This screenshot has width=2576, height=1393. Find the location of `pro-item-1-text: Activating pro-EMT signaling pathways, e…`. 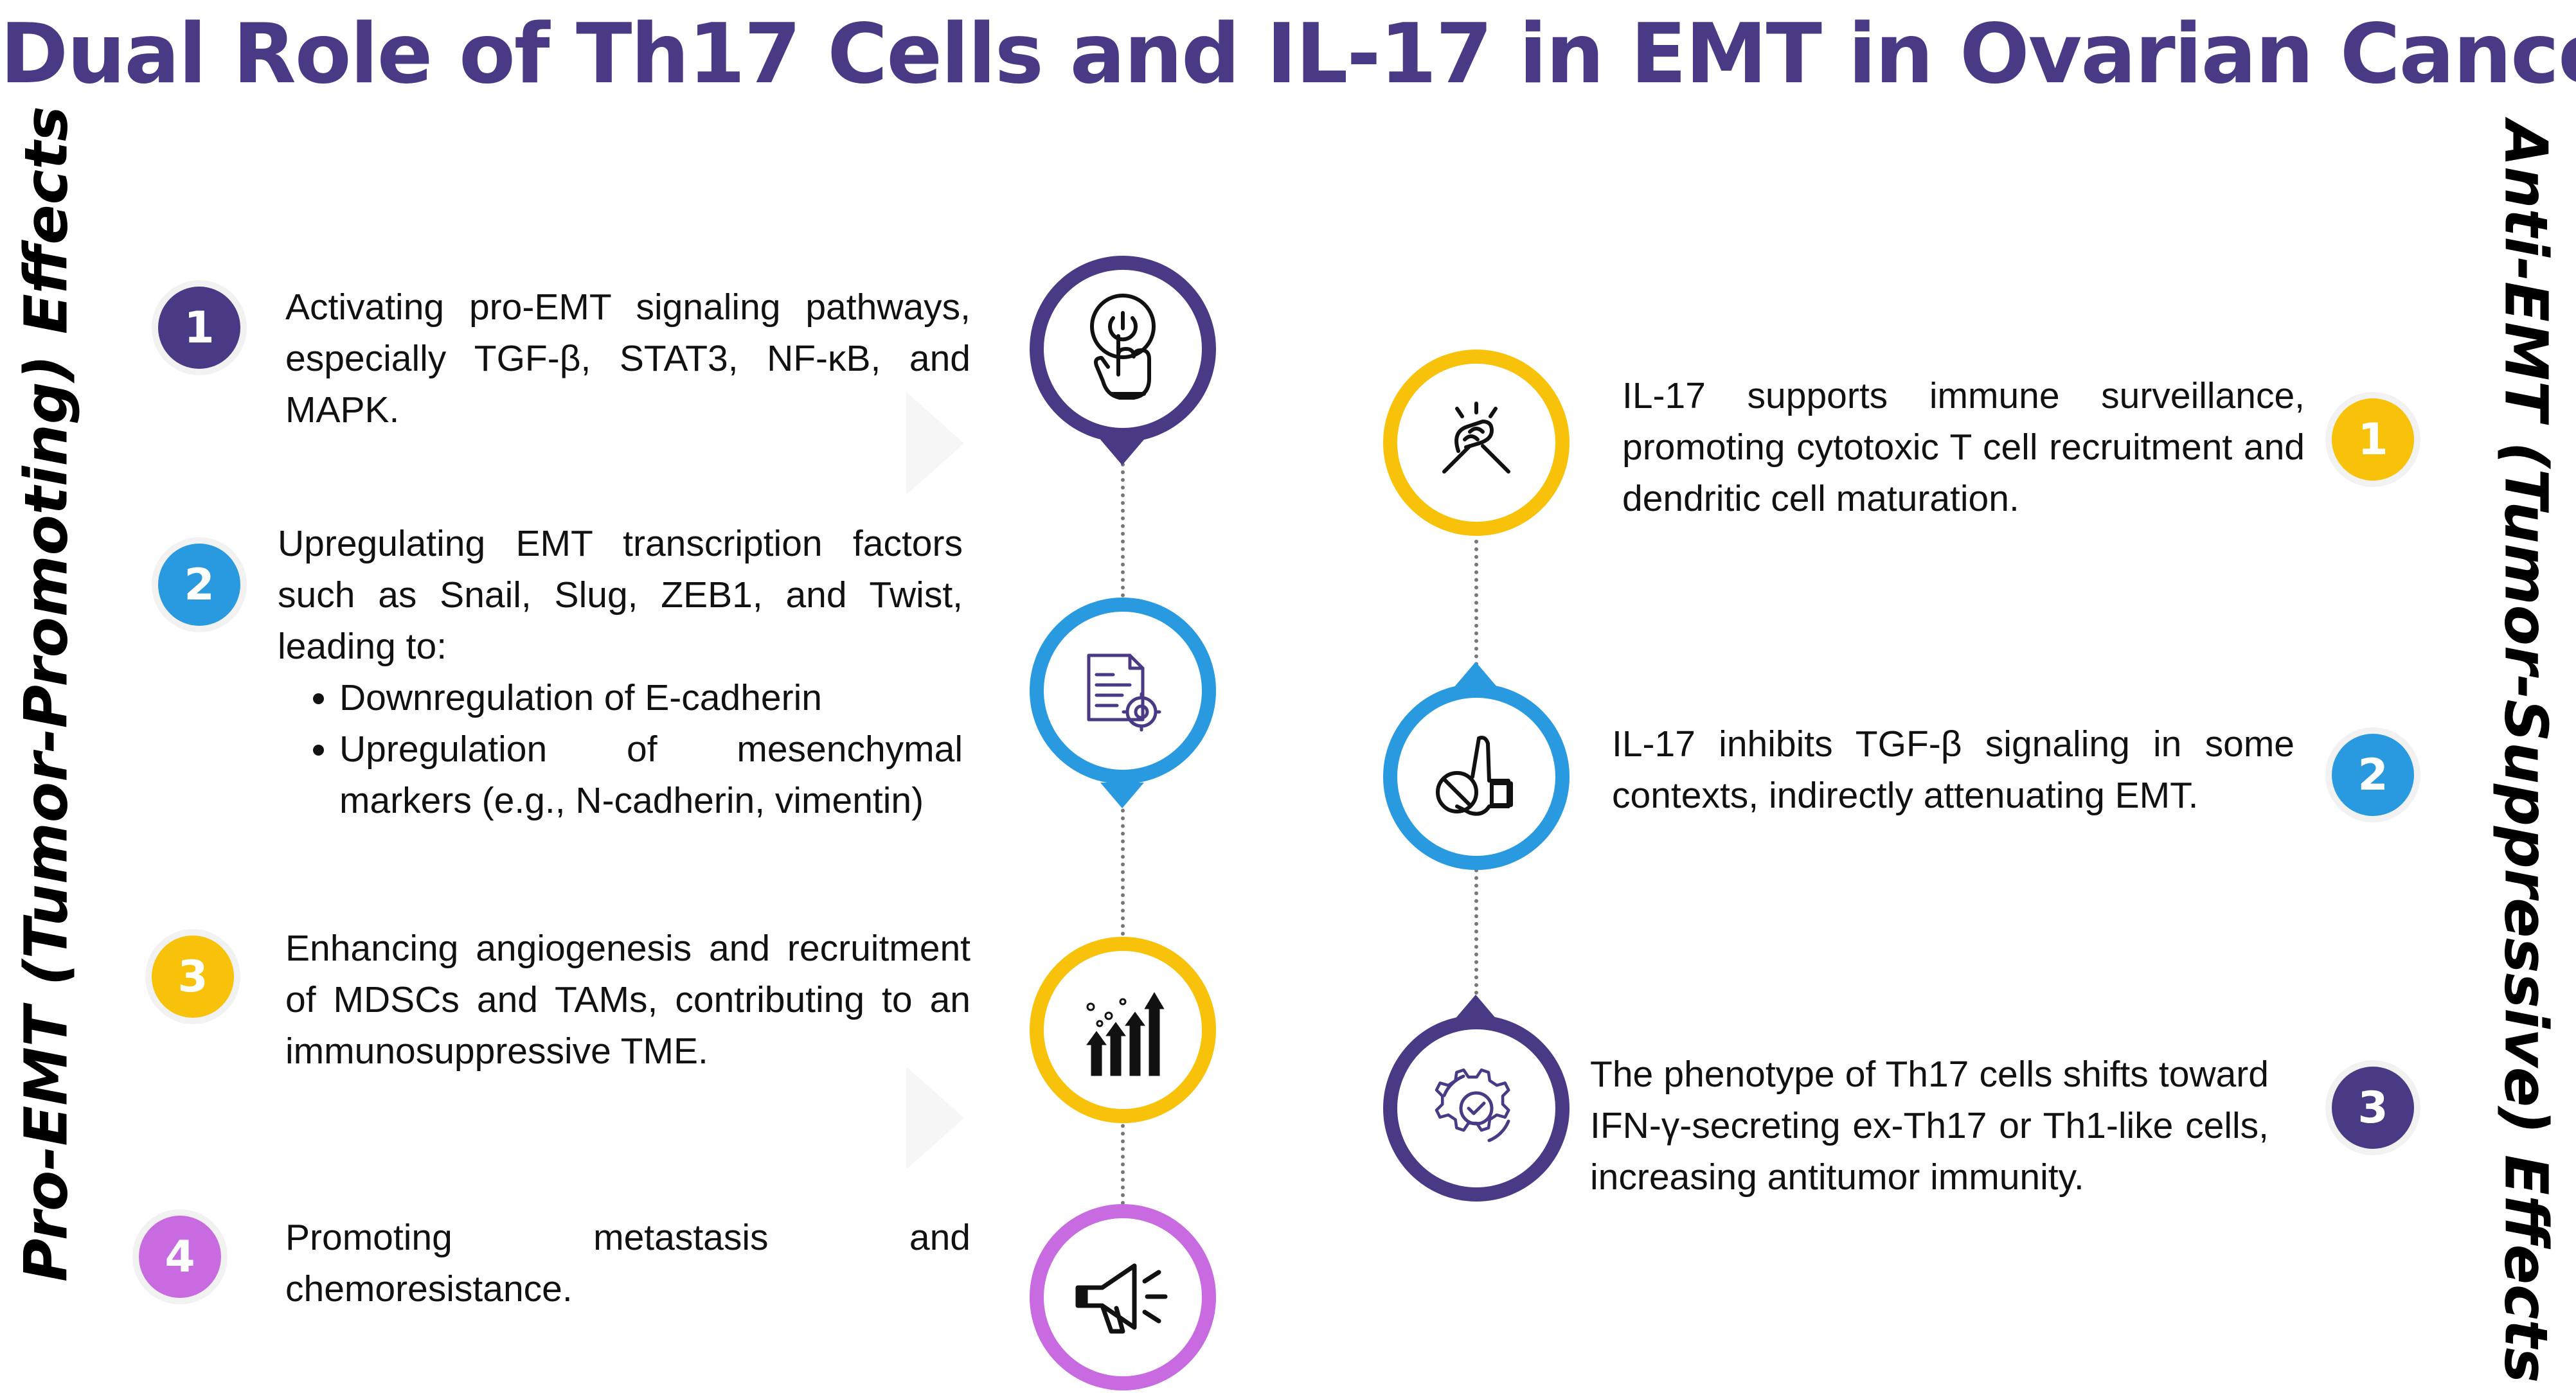

pro-item-1-text: Activating pro-EMT signaling pathways, e… is located at coordinates (627, 358).